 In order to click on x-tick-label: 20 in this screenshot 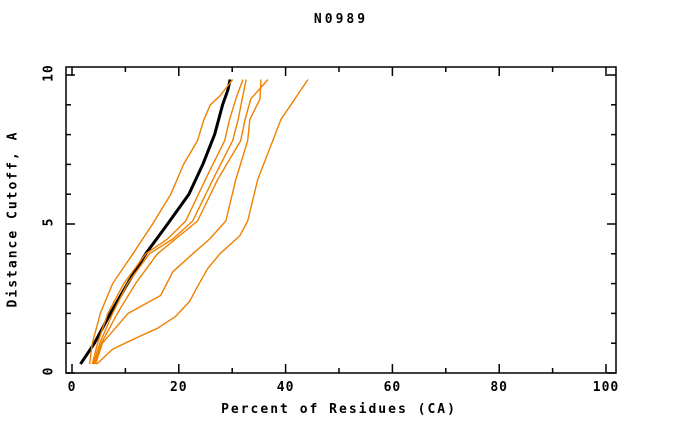, I will do `click(178, 387)`.